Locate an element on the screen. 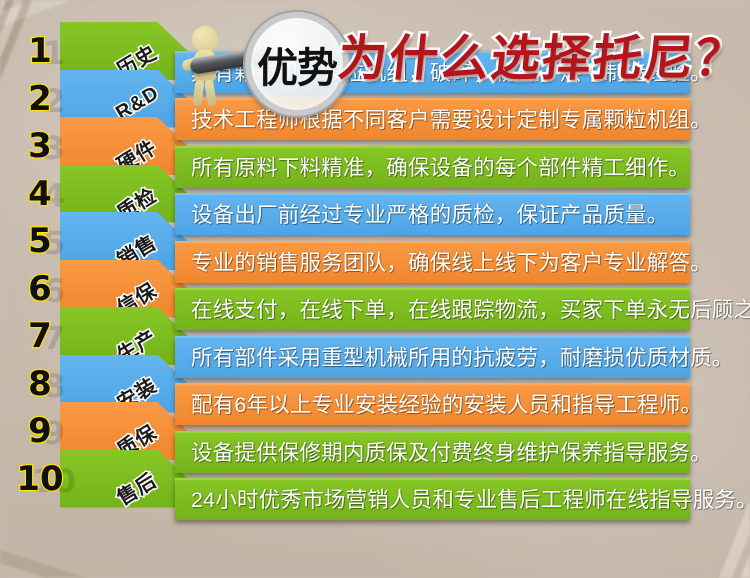 The height and width of the screenshot is (578, 750). advantage-row: 10 10 售后 设备提供保修期内质保及付费终身维护保养指导服务。 is located at coordinates (375, 470).